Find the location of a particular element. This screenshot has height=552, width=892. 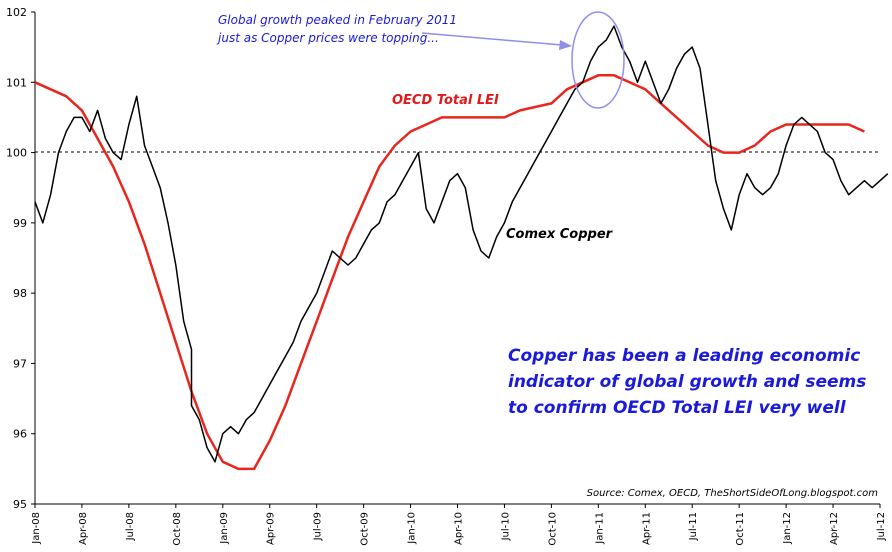

peak-arrow-line is located at coordinates (492, 39).